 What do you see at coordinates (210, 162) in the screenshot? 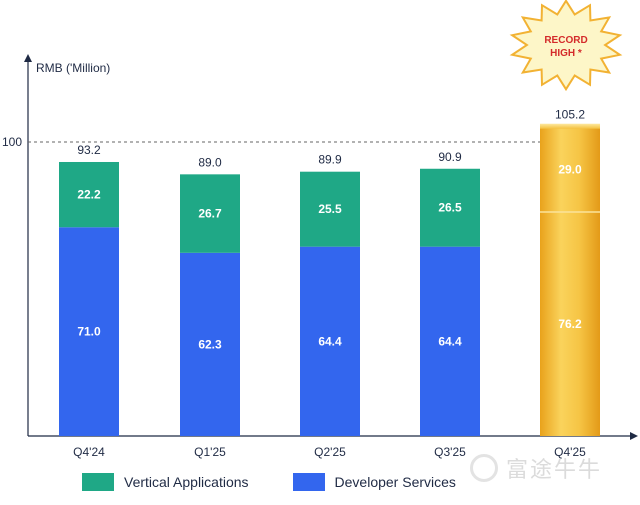
I see `total-label-1: 89.0` at bounding box center [210, 162].